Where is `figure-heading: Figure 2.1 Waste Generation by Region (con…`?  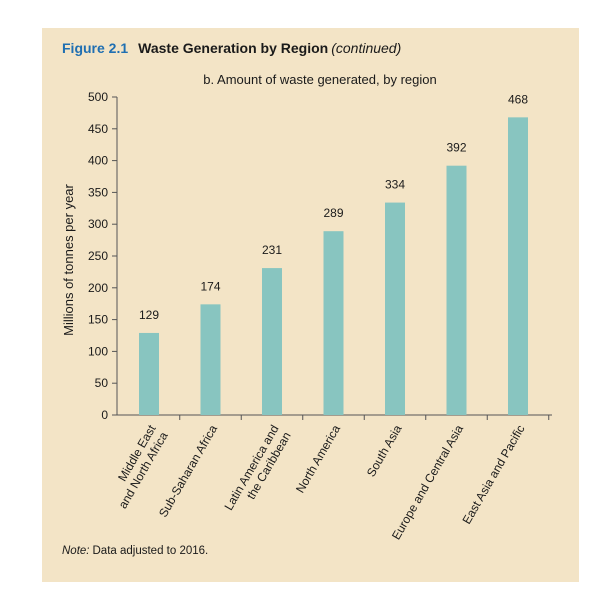
figure-heading: Figure 2.1 Waste Generation by Region (con… is located at coordinates (231, 48).